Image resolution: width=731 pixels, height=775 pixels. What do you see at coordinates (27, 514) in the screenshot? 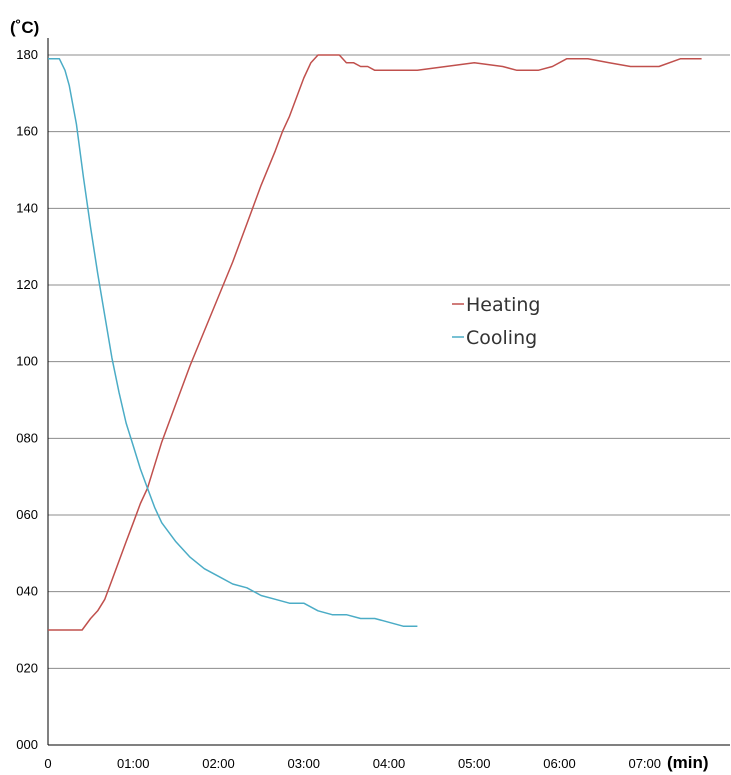
I see `y-tick-label: 060` at bounding box center [27, 514].